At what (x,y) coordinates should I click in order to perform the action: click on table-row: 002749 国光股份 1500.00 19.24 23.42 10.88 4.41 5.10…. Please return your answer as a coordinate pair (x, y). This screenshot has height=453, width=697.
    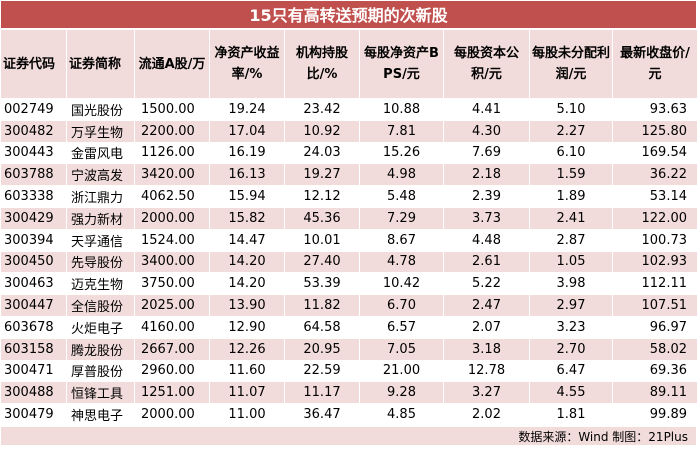
    Looking at the image, I should click on (348, 109).